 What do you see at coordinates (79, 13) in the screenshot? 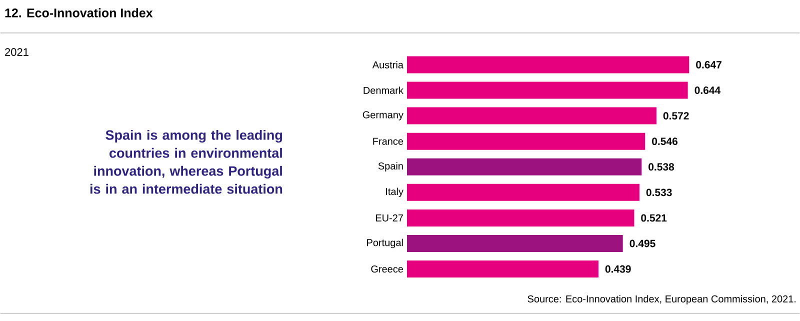
I see `text: 12. Eco-Innovation Index` at bounding box center [79, 13].